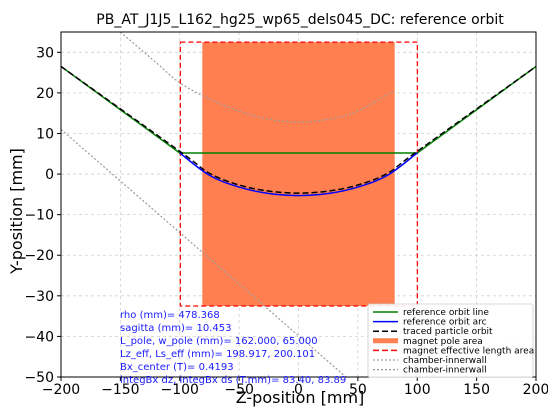 This screenshot has width=548, height=408. I want to click on info-eff: Lz_eff, Ls_eff (mm)= 198.917, 200.101, so click(217, 354).